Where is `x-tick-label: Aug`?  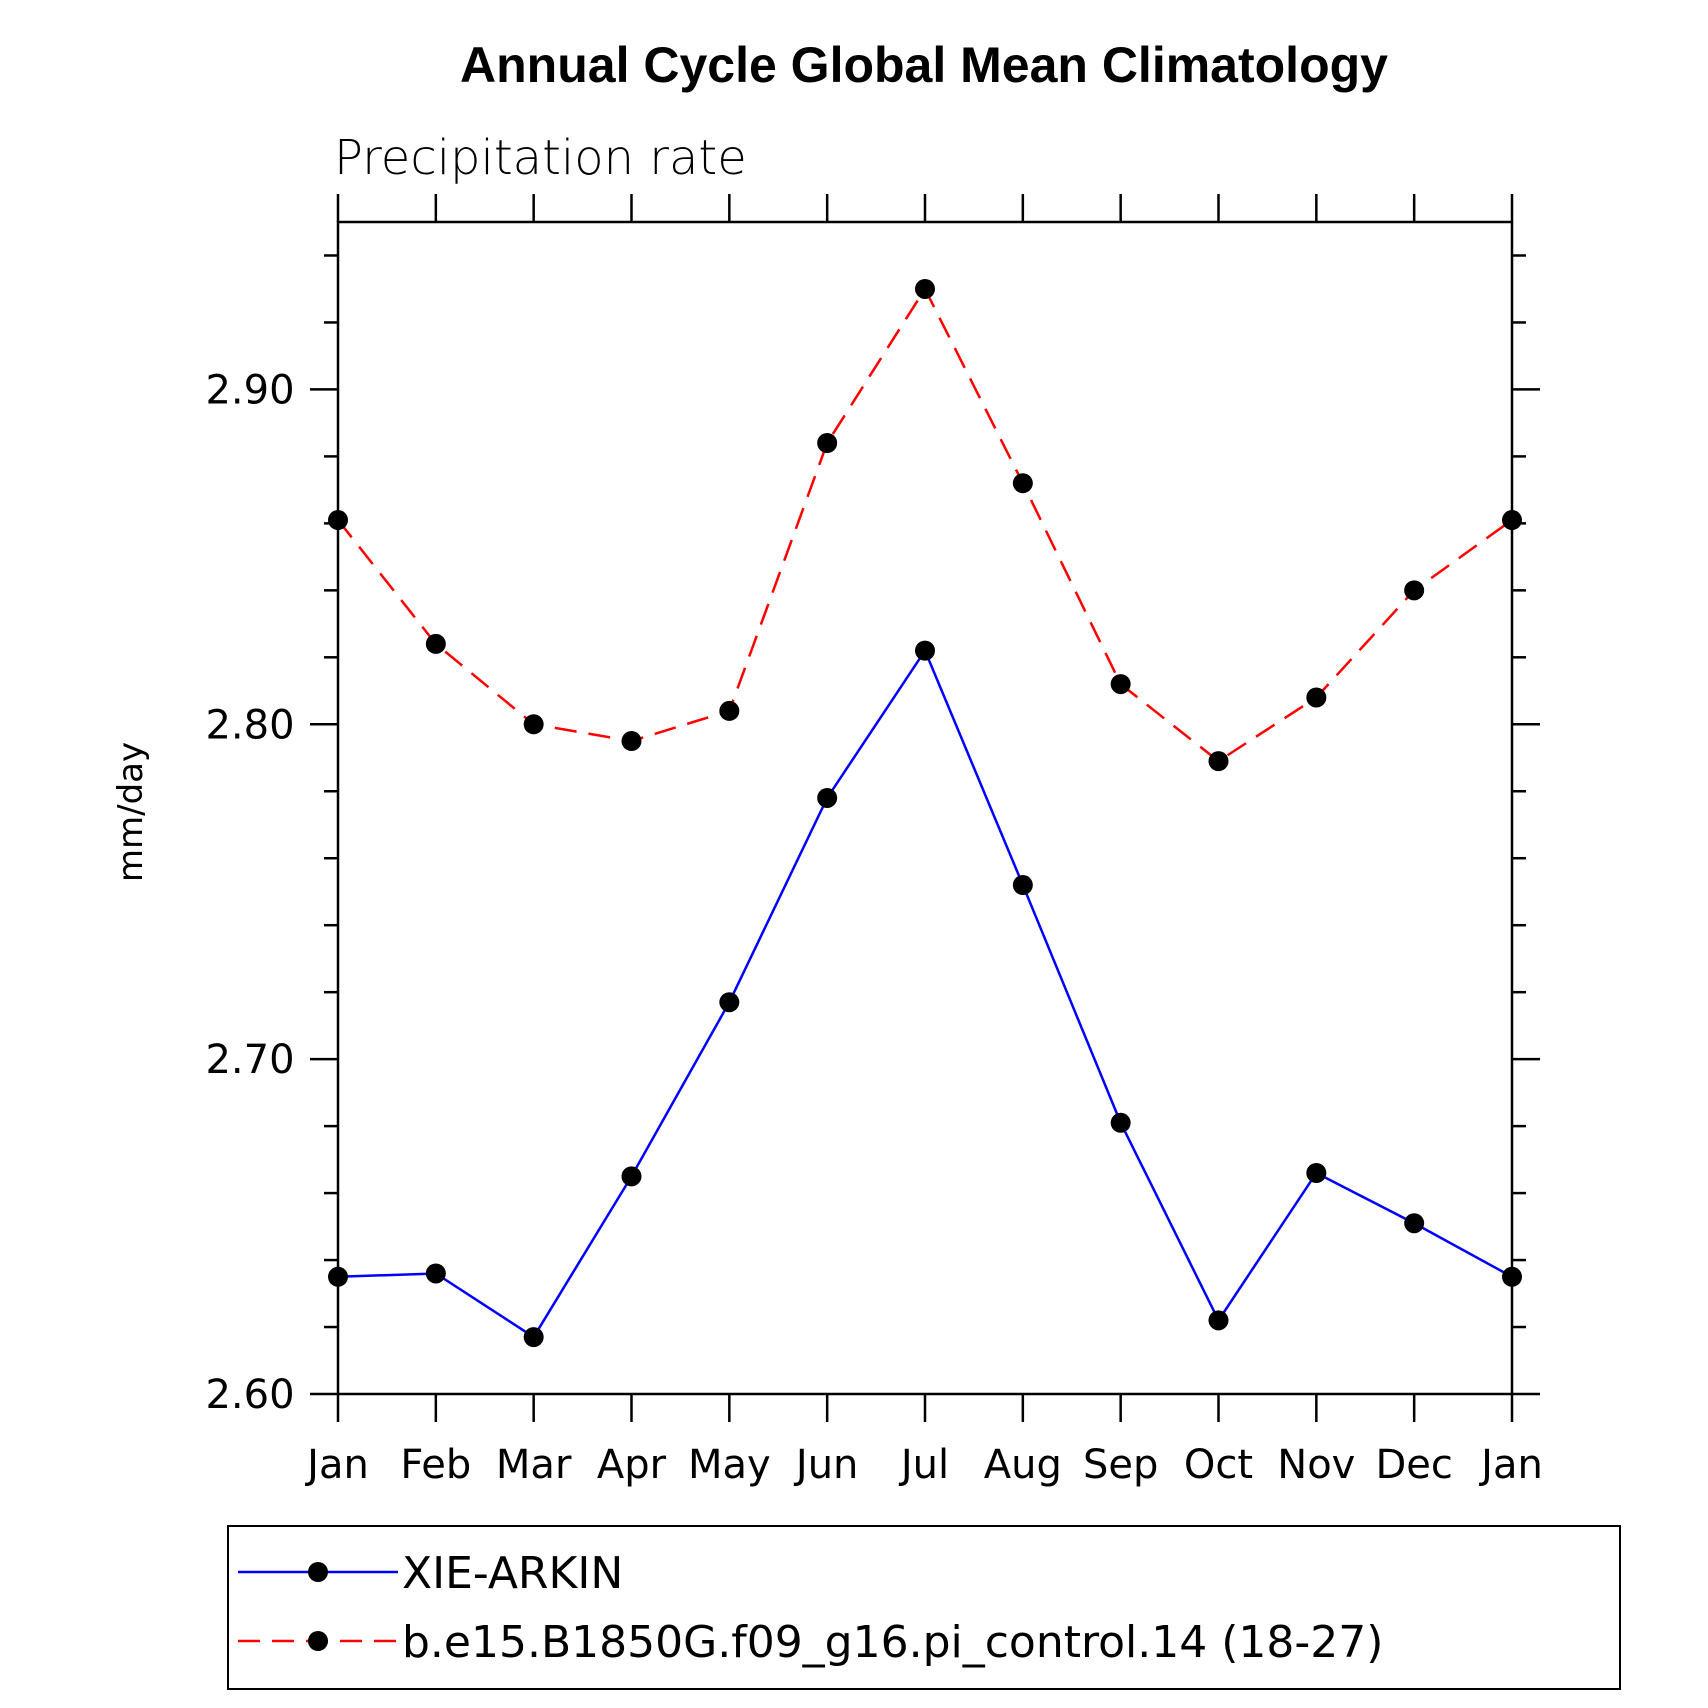
x-tick-label: Aug is located at coordinates (1023, 1465).